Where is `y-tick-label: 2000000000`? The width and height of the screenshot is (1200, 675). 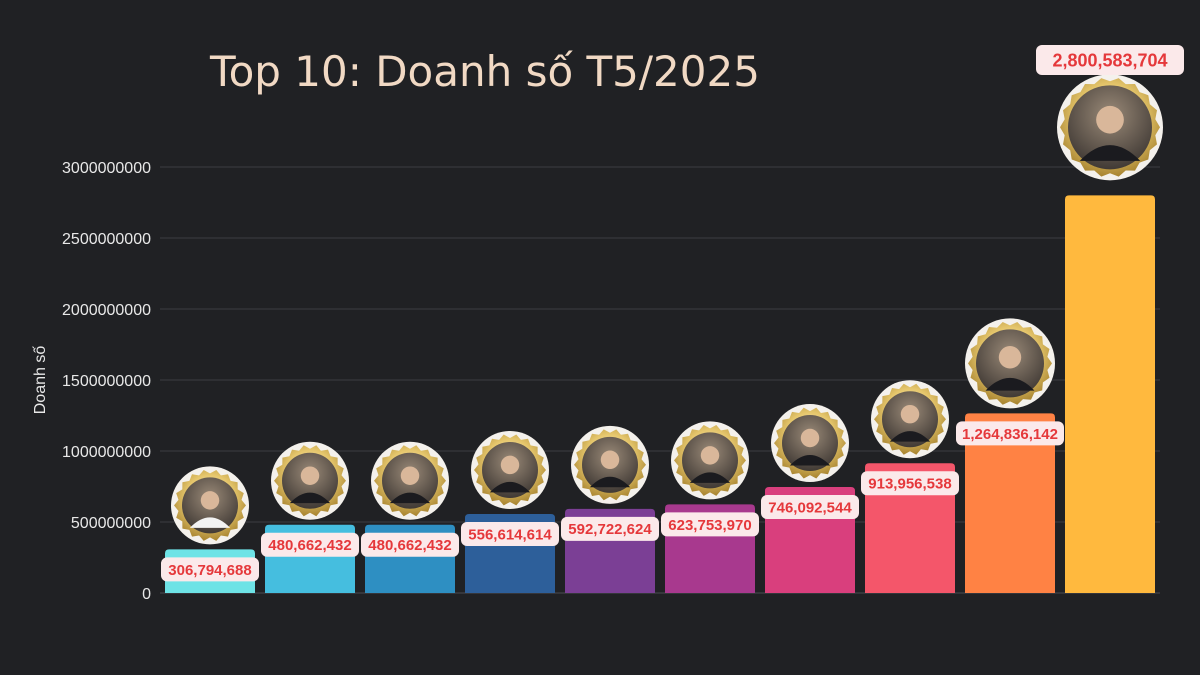 y-tick-label: 2000000000 is located at coordinates (106, 310).